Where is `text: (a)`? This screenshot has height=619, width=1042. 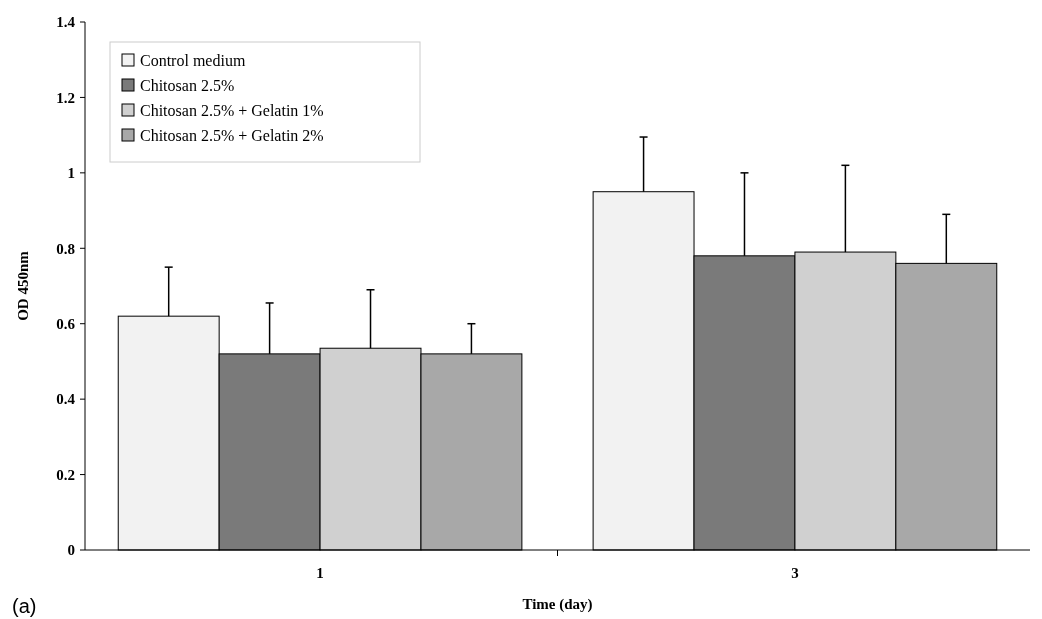
text: (a) is located at coordinates (24, 606).